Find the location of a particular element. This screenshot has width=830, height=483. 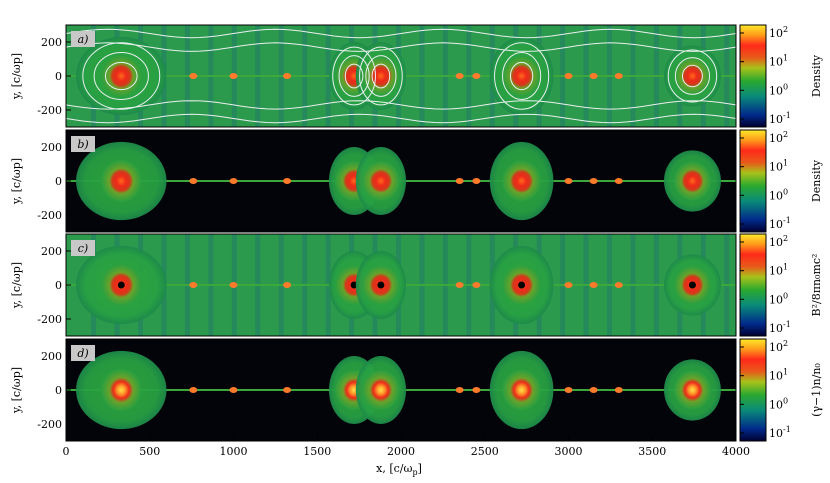

x-tick-label: 4000 is located at coordinates (736, 451).